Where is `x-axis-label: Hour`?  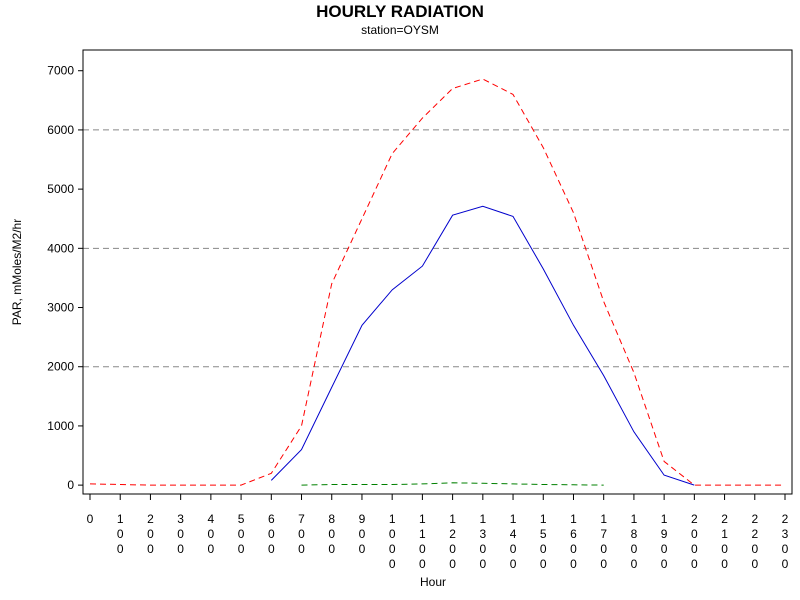
x-axis-label: Hour is located at coordinates (433, 582).